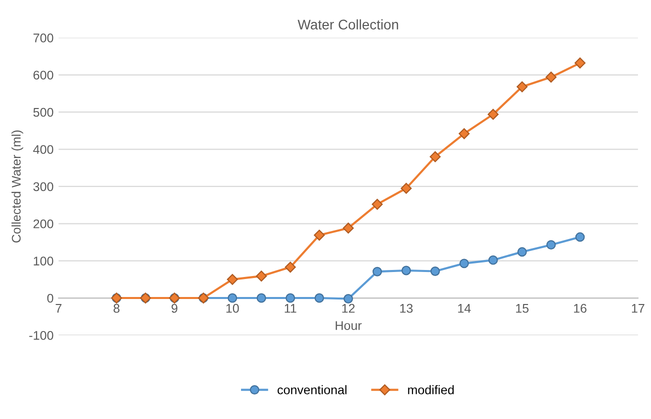 The width and height of the screenshot is (651, 419). Describe the element at coordinates (348, 308) in the screenshot. I see `x-tick-label: 12` at that location.